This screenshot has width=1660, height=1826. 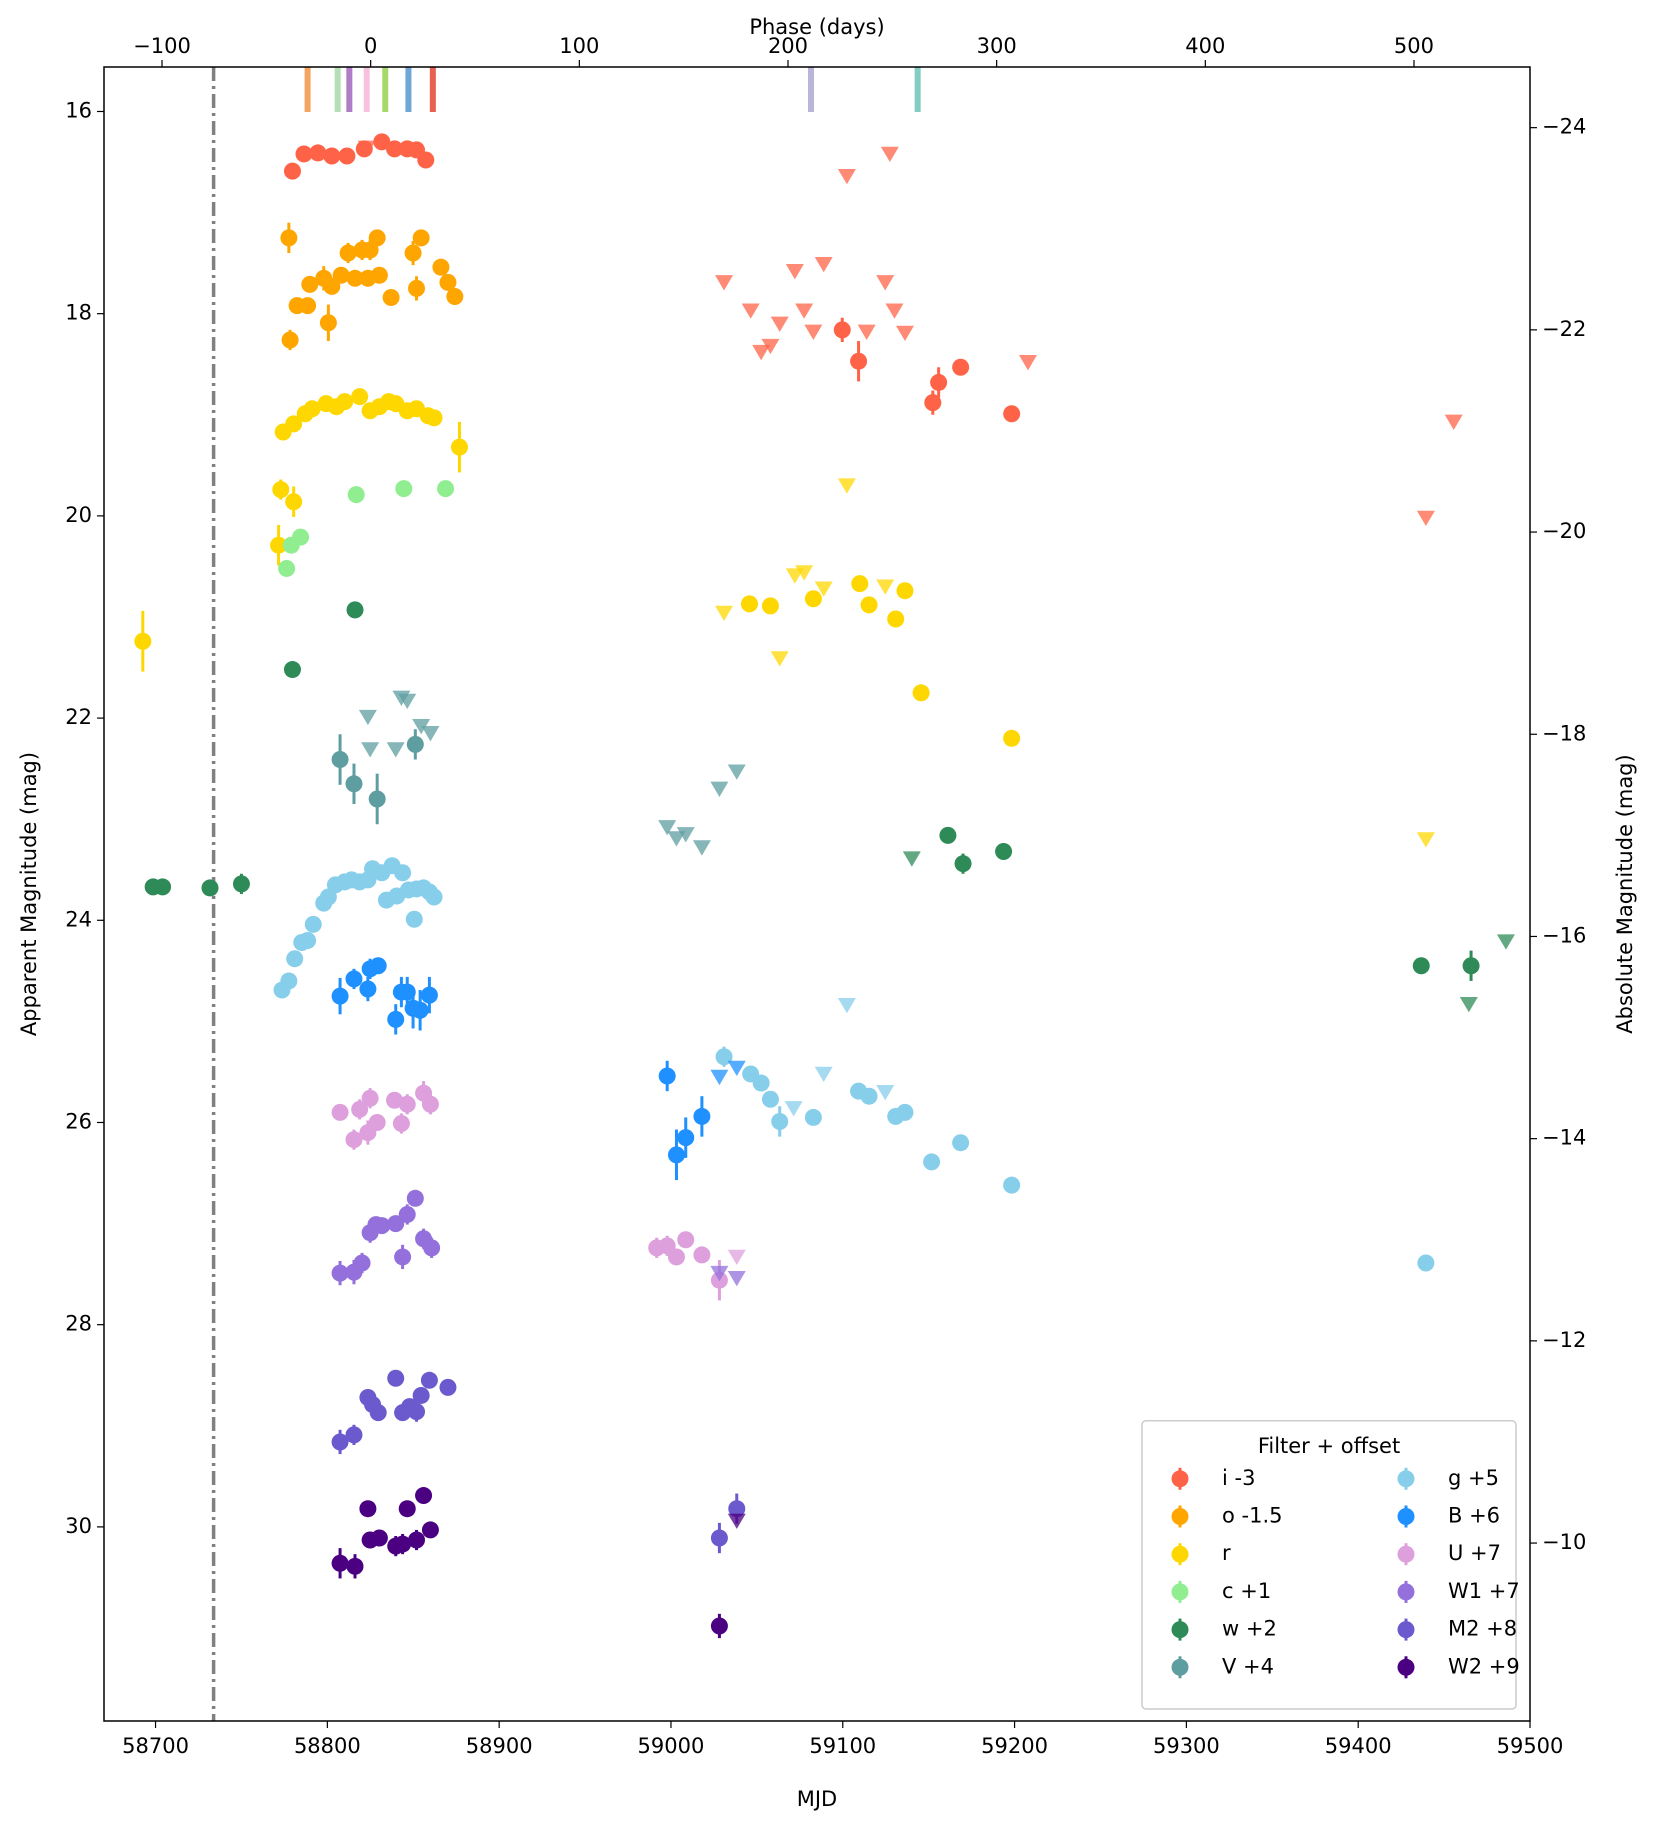 What do you see at coordinates (1484, 1591) in the screenshot?
I see `legend-label: W1 +7` at bounding box center [1484, 1591].